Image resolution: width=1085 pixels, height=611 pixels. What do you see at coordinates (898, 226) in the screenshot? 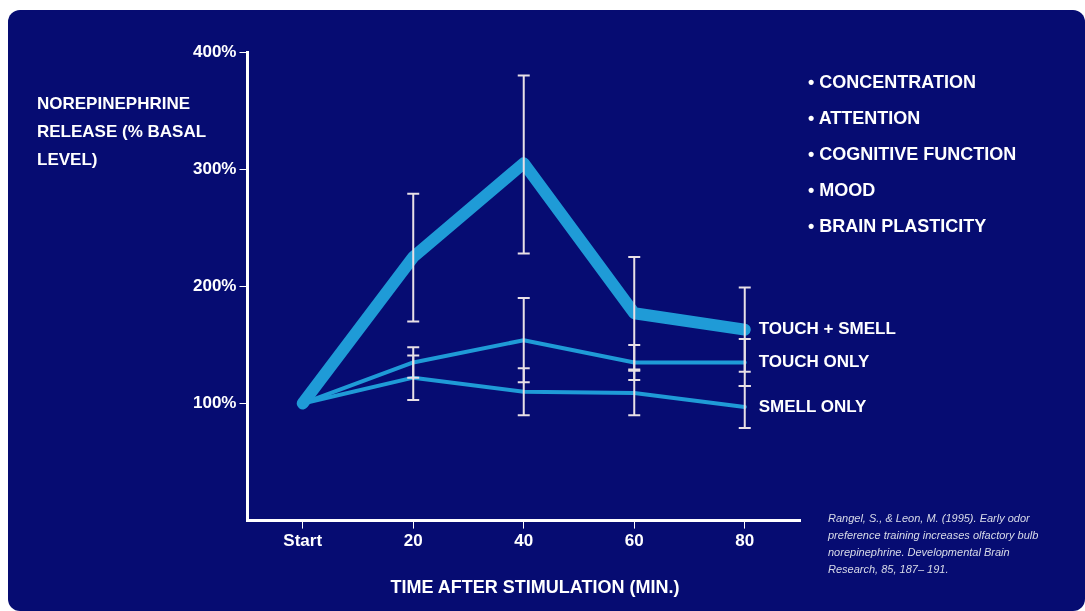
I see `text: • BRAIN PLASTICITY` at bounding box center [898, 226].